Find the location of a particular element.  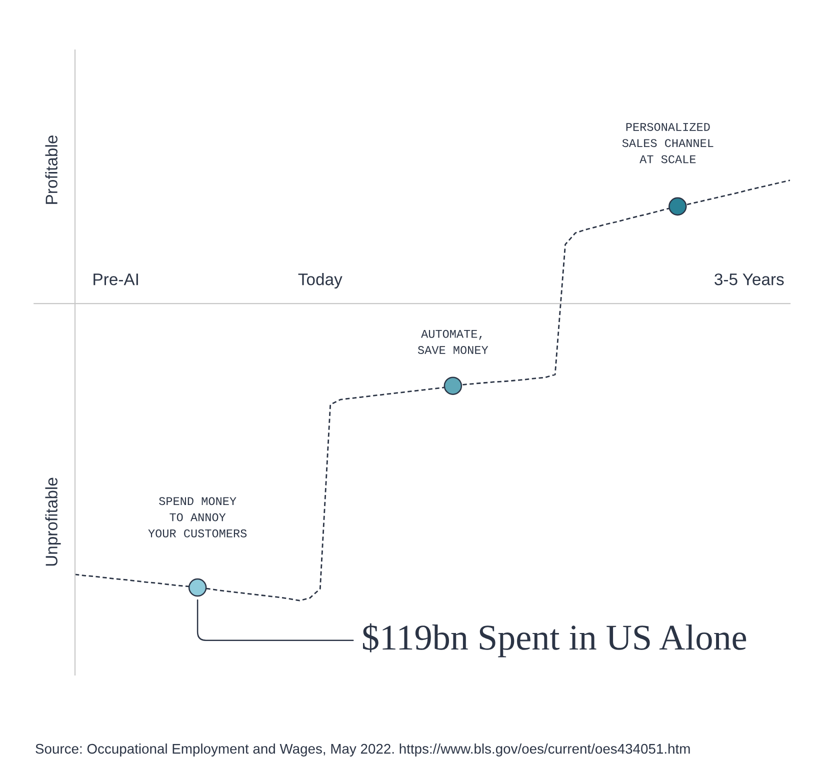

x-tick-label: 3-5 Years is located at coordinates (749, 279).